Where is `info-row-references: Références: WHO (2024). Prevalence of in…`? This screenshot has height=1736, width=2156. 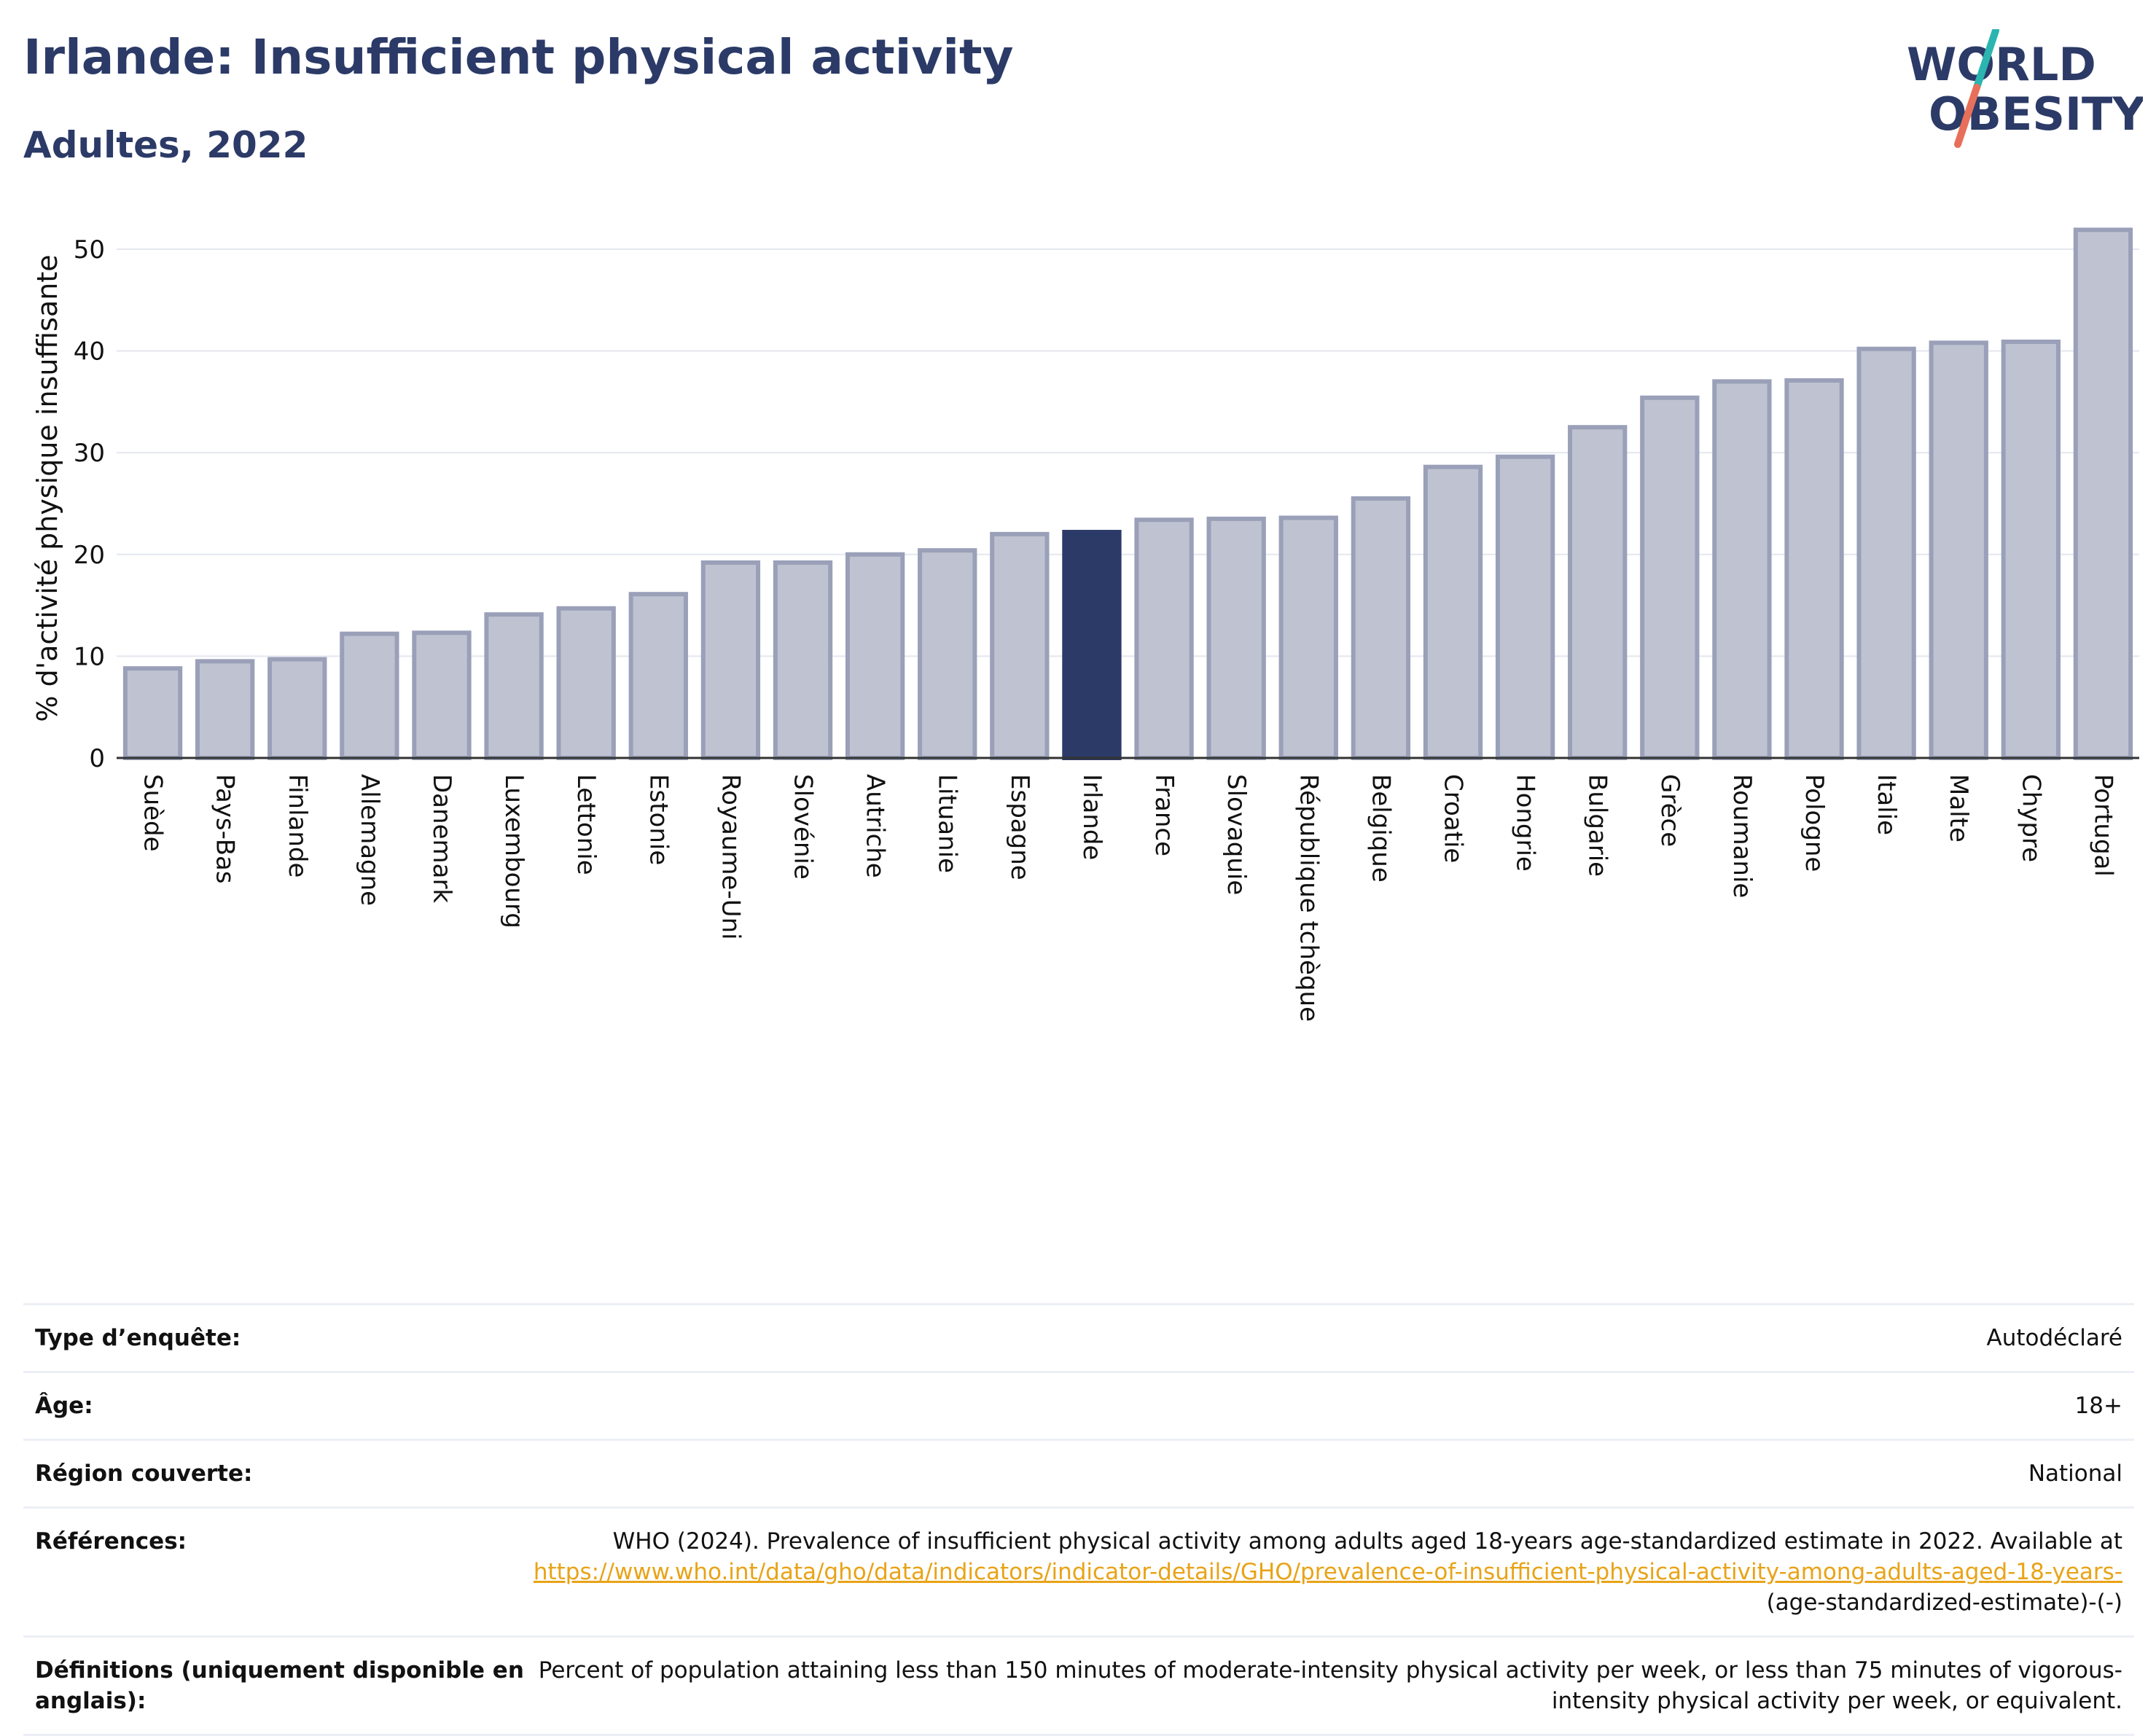
info-row-references: Références: WHO (2024). Prevalence of in… is located at coordinates (1079, 1571).